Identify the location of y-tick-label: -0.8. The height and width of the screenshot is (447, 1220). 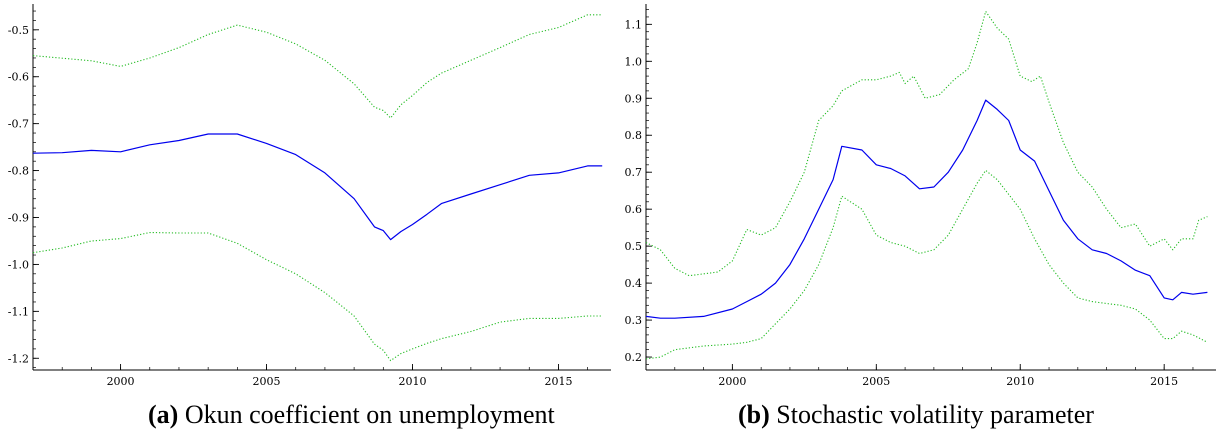
(18, 171).